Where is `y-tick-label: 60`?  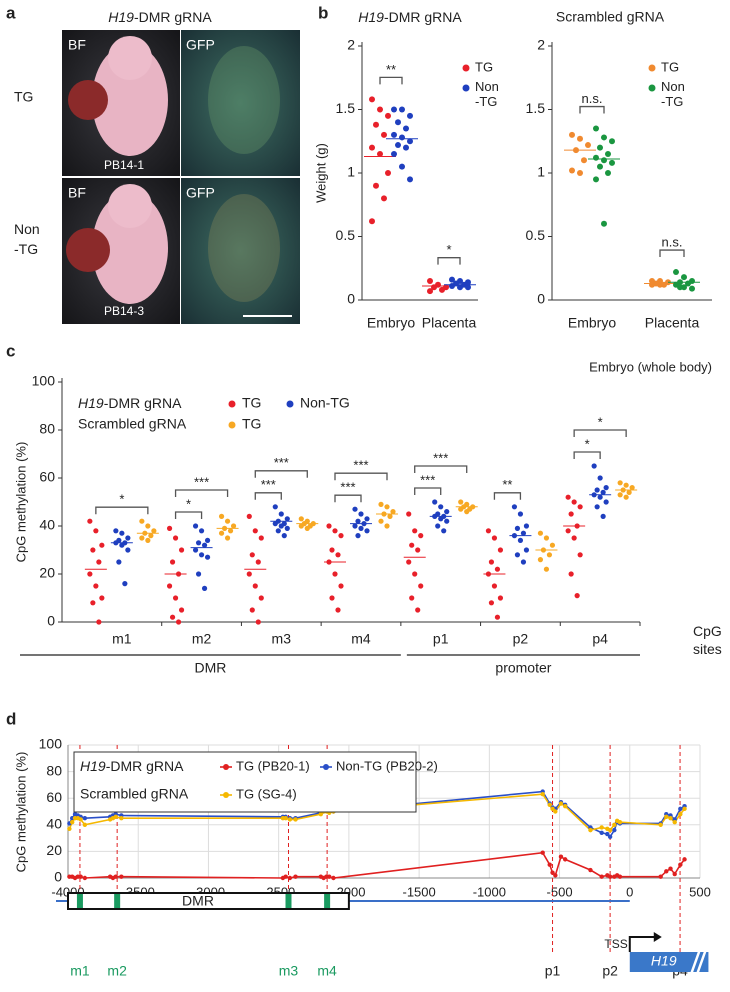
y-tick-label: 60 is located at coordinates (54, 797).